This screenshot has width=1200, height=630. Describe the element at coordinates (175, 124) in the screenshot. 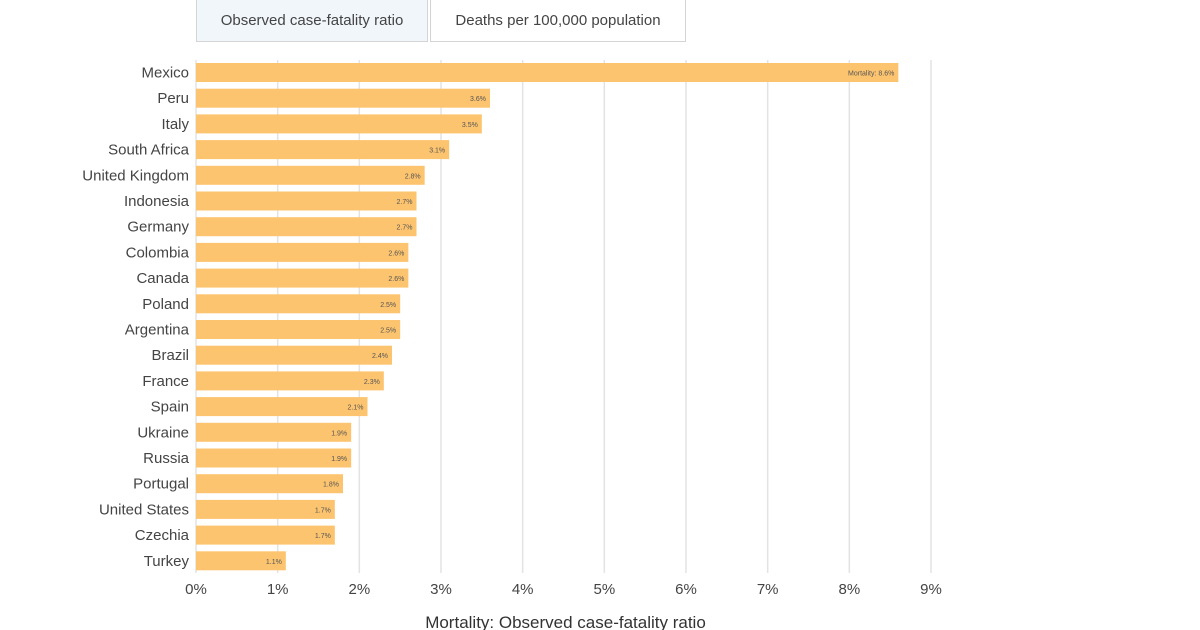

I see `category-label: Italy` at that location.